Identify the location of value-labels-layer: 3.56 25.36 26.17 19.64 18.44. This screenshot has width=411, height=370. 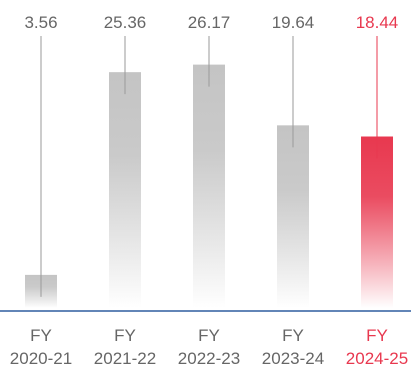
(211, 22).